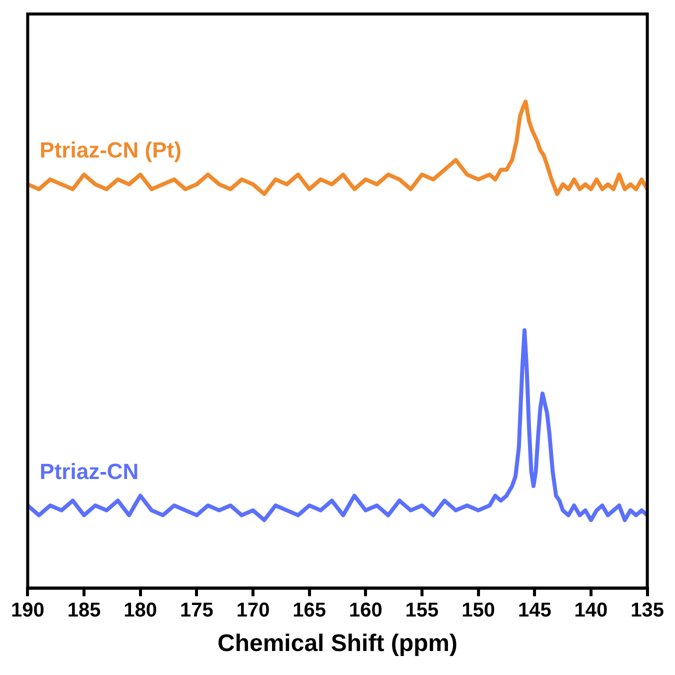  Describe the element at coordinates (253, 611) in the screenshot. I see `x-tick-label: 170` at that location.